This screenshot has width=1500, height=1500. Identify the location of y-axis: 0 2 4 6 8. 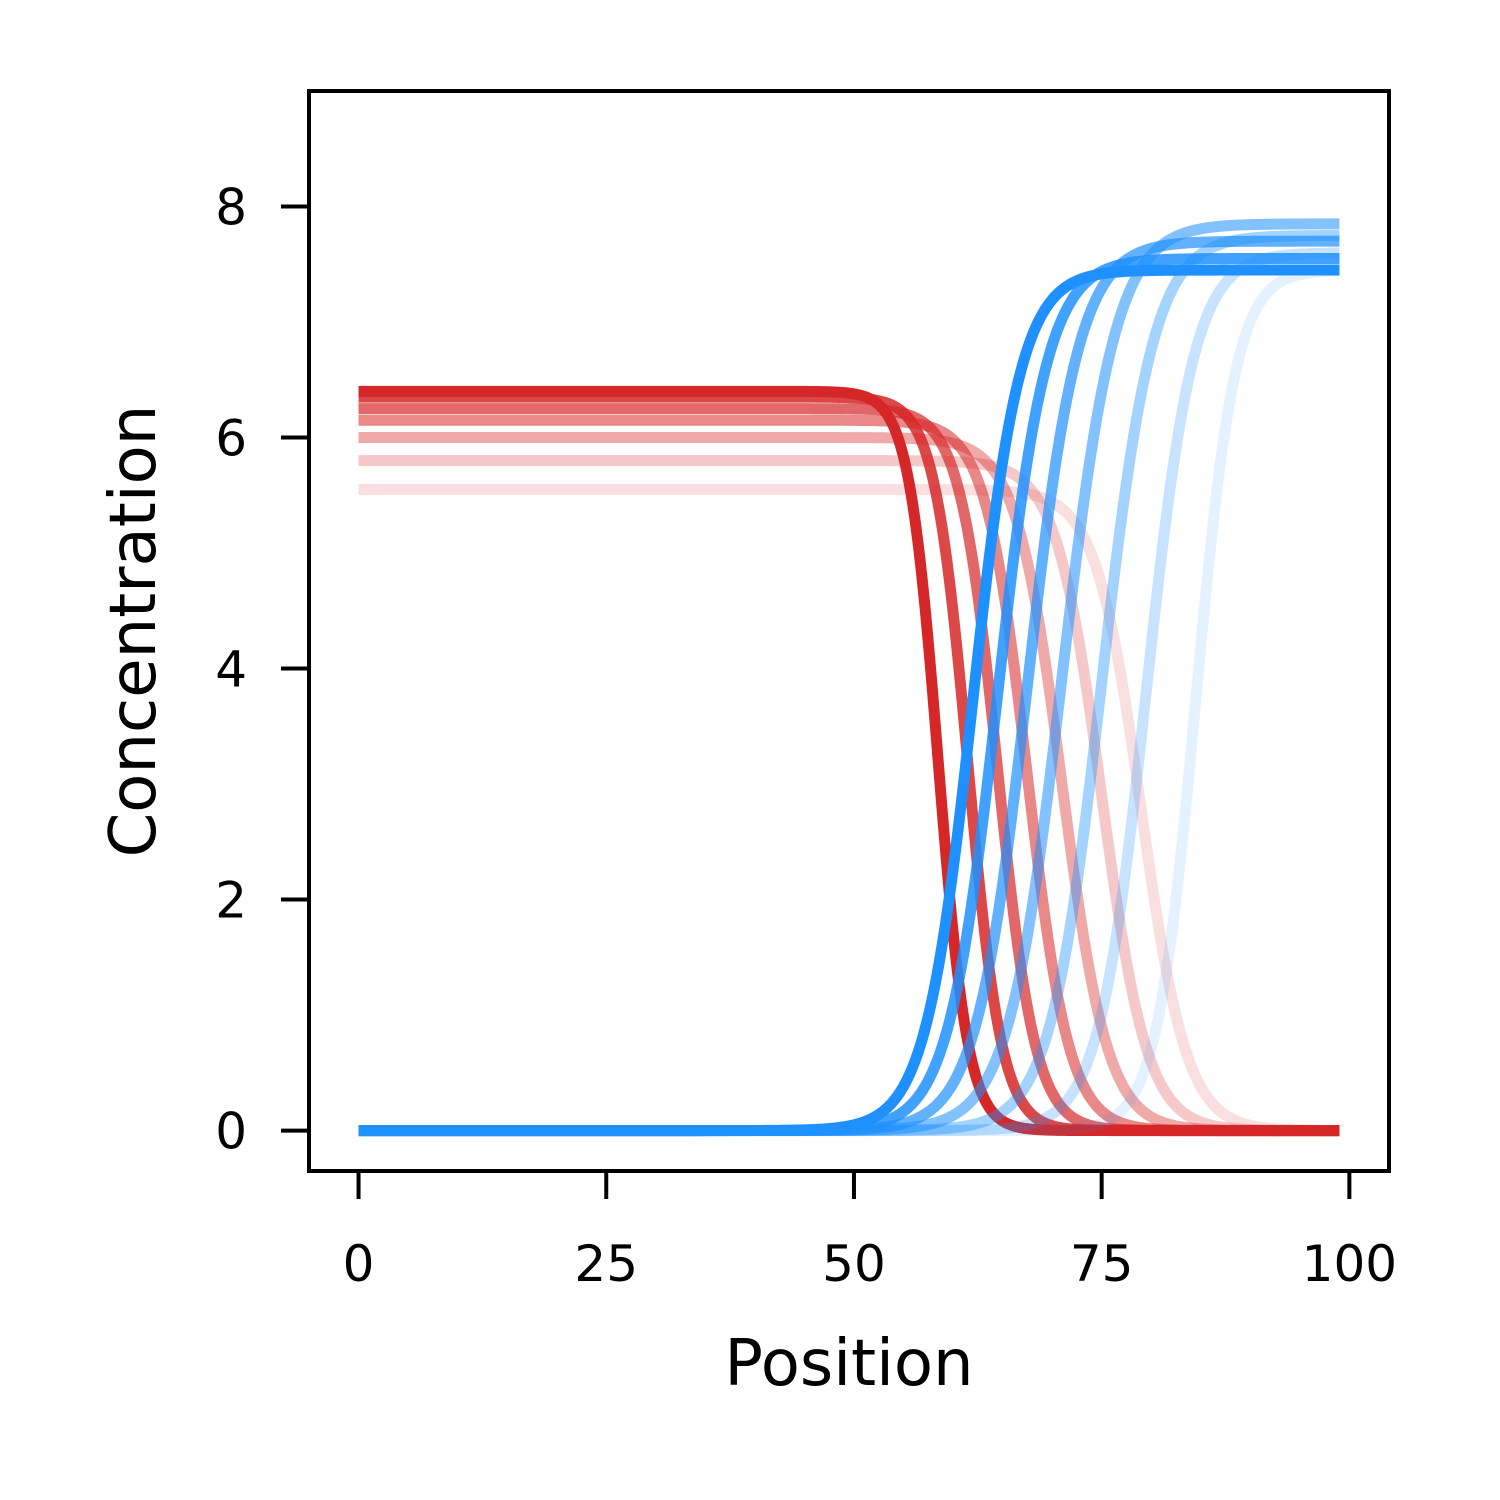
(262, 670).